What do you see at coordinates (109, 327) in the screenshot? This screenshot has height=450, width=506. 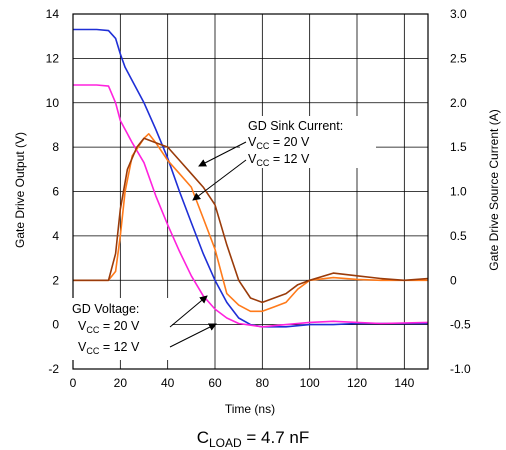 I see `voltage-vcc-20-label: VCC = 20 V` at bounding box center [109, 327].